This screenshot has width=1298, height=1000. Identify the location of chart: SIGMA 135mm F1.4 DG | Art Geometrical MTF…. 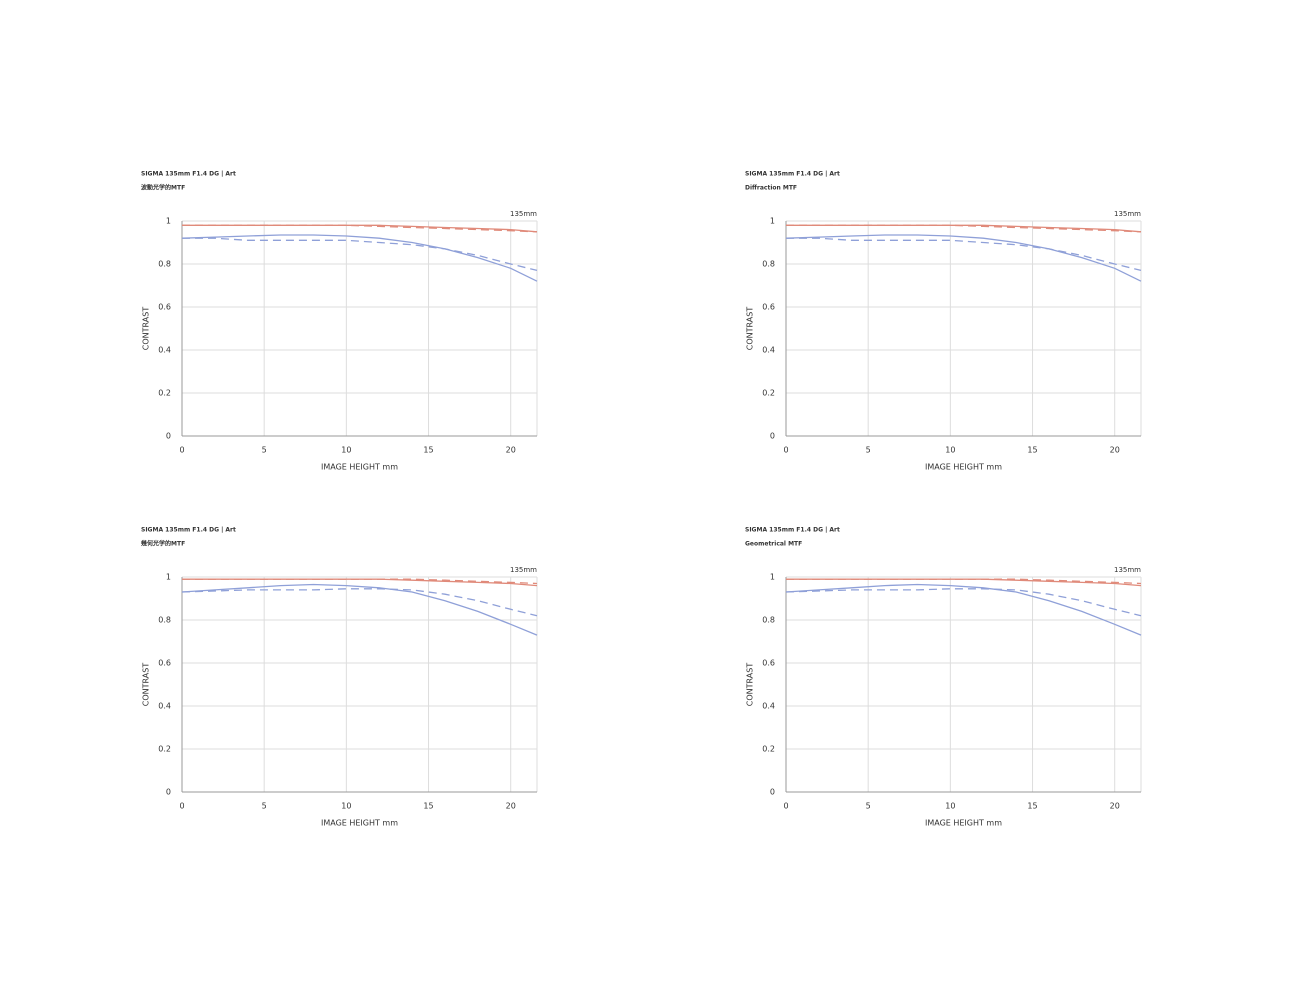
(943, 677).